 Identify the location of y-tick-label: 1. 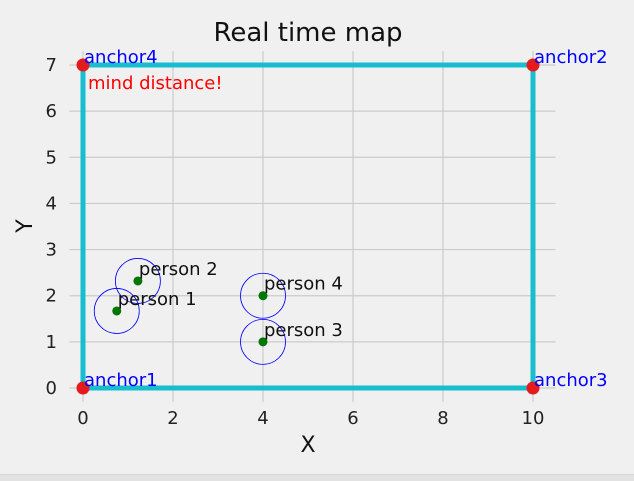
(51, 342).